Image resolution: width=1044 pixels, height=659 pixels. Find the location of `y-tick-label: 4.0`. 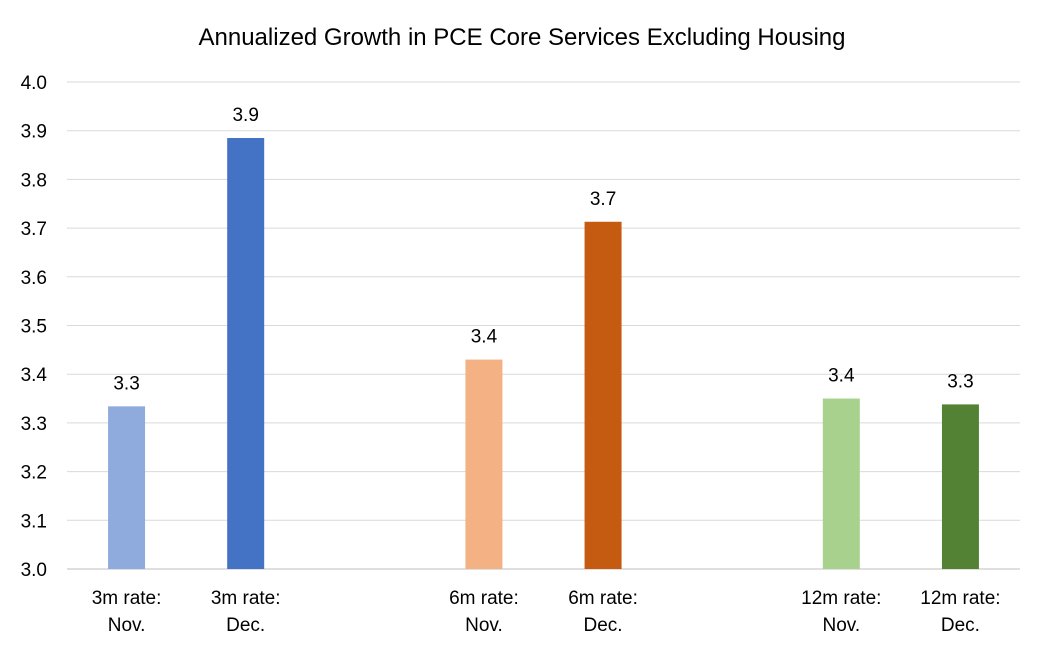

y-tick-label: 4.0 is located at coordinates (34, 83).